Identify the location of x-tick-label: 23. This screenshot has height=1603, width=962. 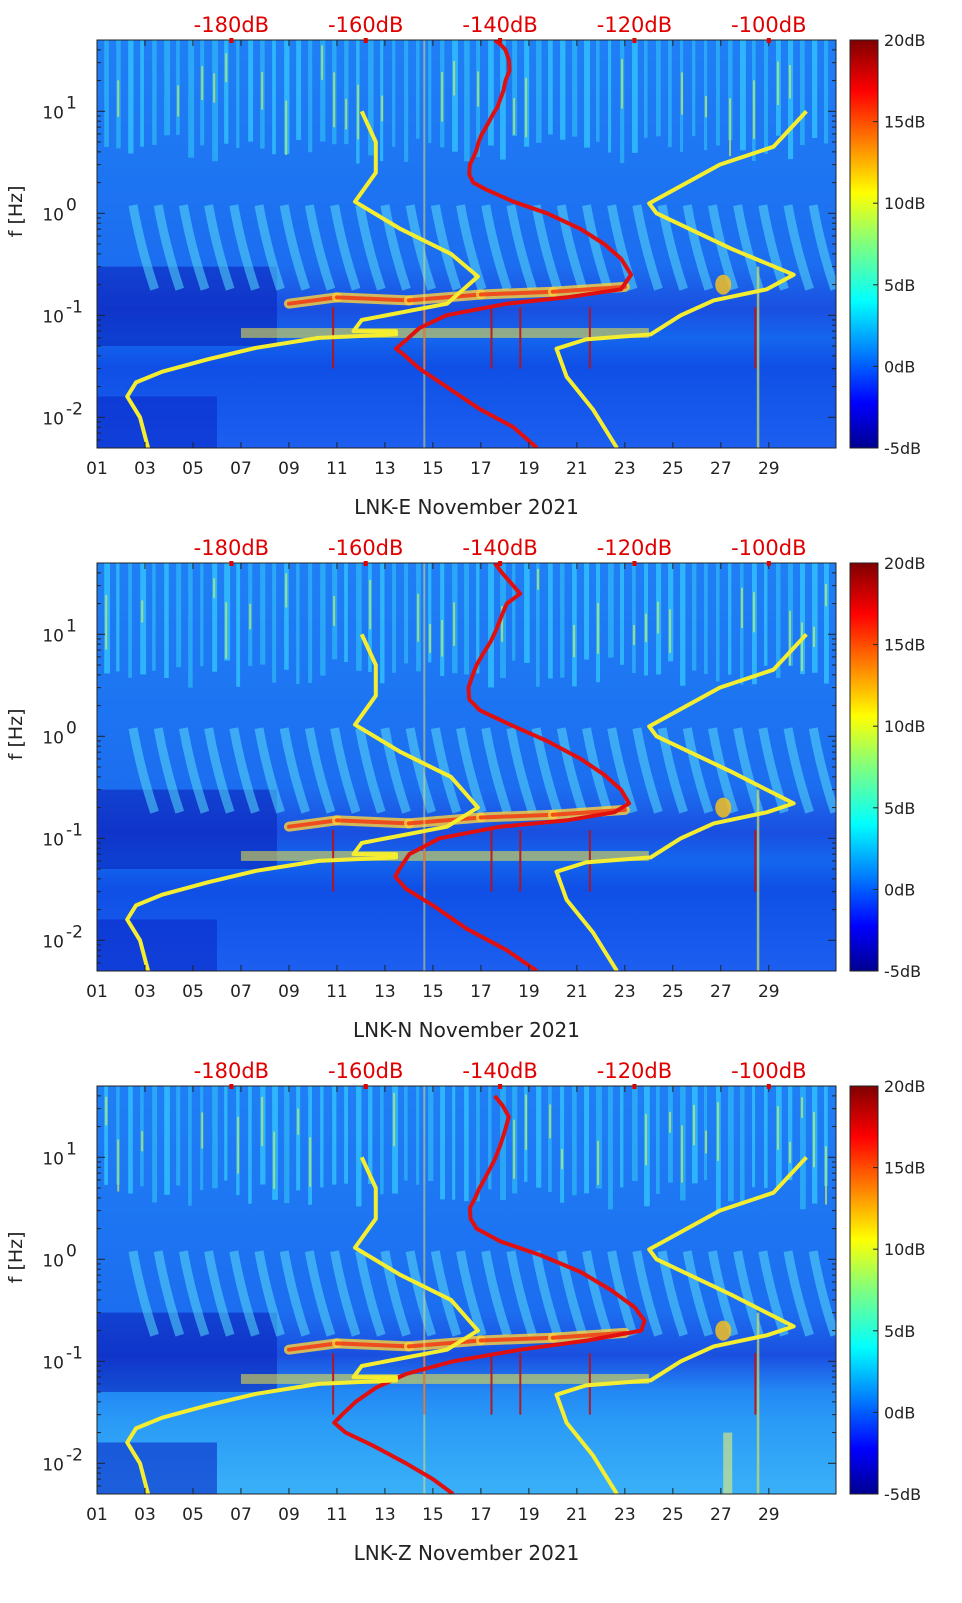
(625, 469).